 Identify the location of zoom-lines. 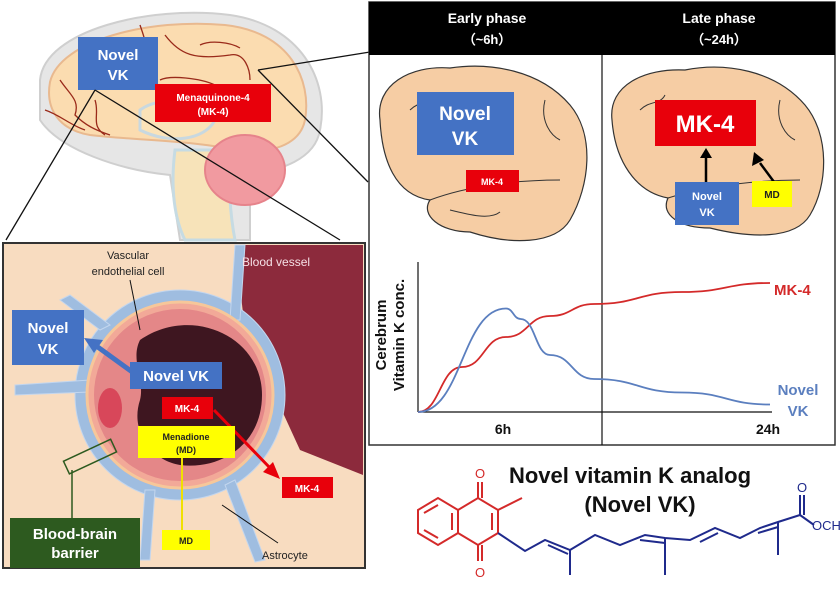
(188, 146).